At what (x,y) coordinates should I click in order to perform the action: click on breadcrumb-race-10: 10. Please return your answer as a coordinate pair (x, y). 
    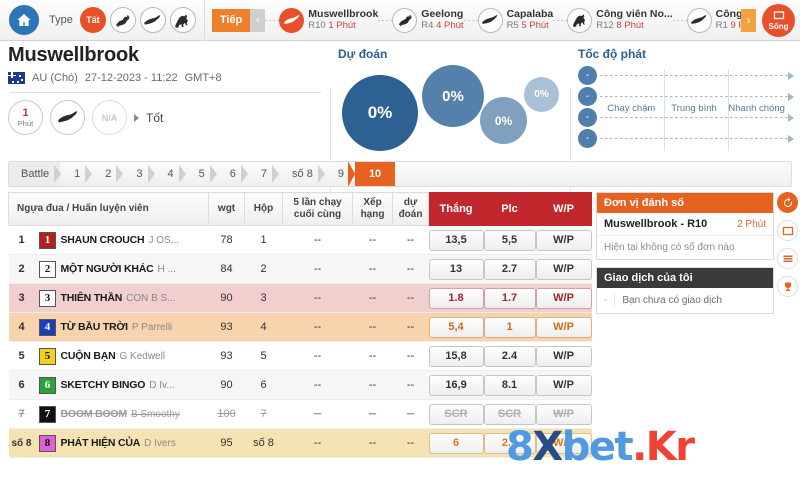
    Looking at the image, I should click on (371, 174).